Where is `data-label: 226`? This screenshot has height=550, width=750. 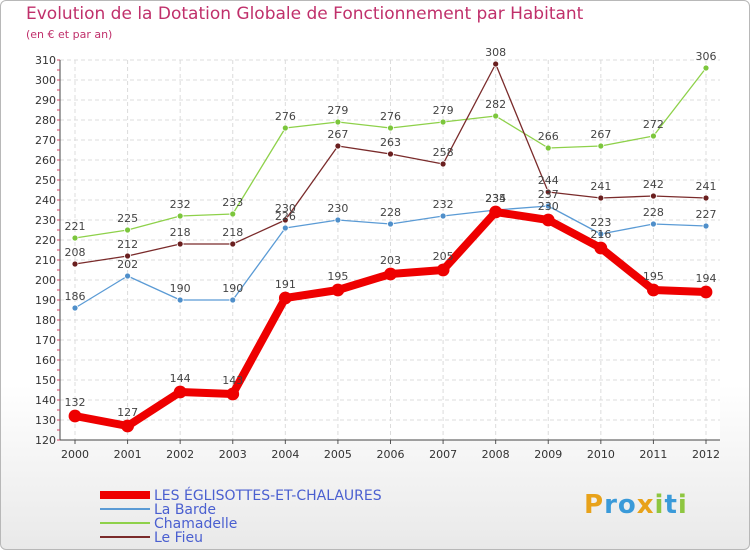 data-label: 226 is located at coordinates (285, 216).